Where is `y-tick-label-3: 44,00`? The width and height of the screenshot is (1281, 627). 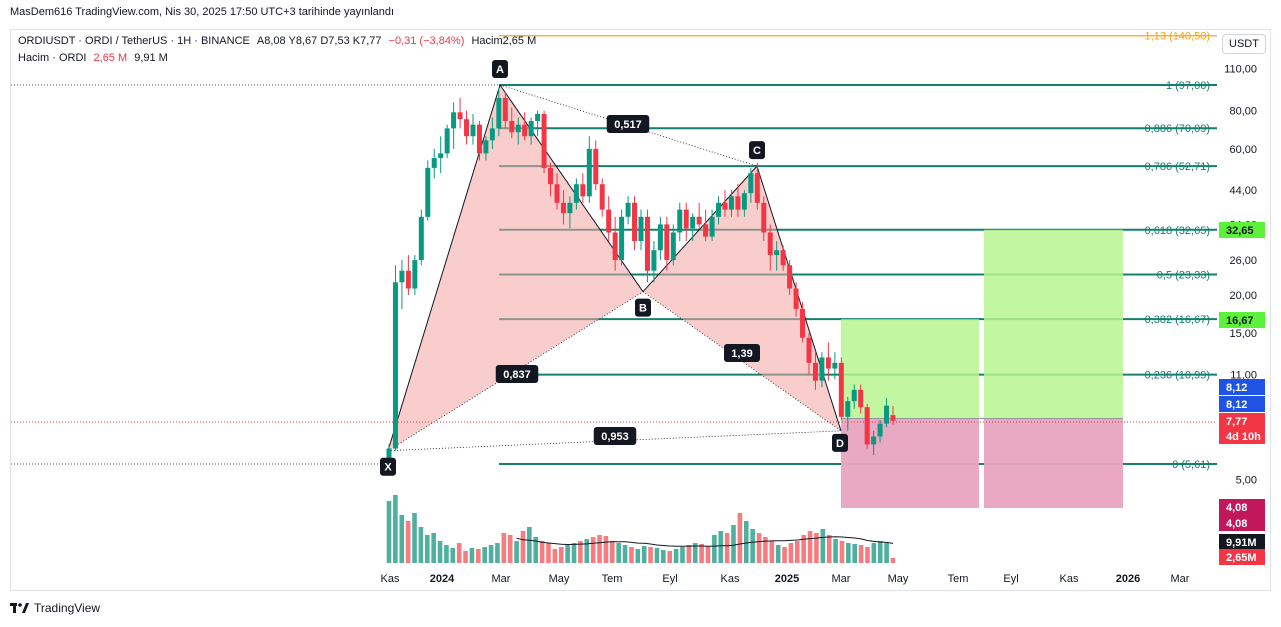
y-tick-label-3: 44,00 is located at coordinates (1243, 191).